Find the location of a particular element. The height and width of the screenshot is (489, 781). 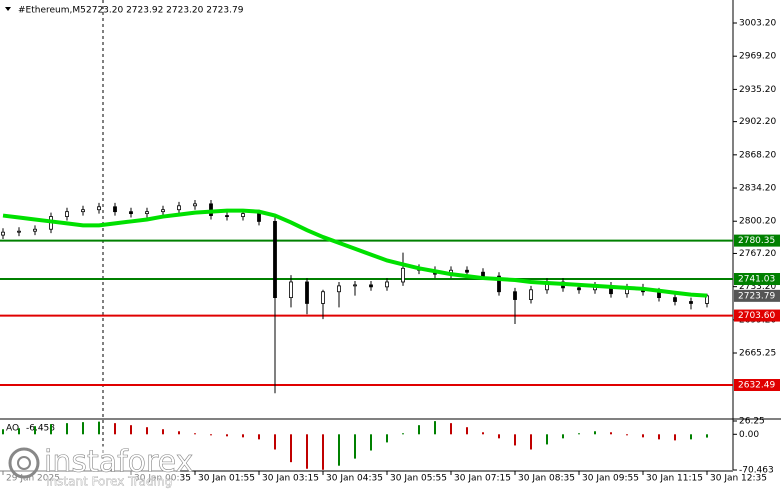

last-price-box is located at coordinates (757, 295).